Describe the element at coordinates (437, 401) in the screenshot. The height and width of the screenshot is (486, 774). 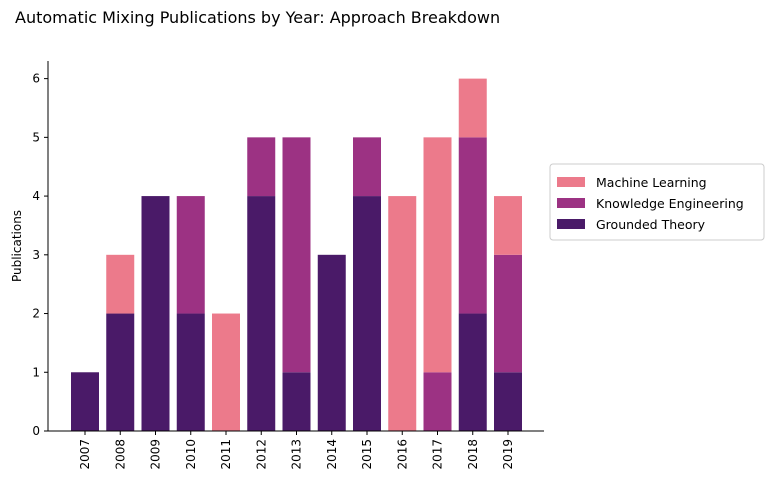
I see `bar-knowledge-engineering-2017` at that location.